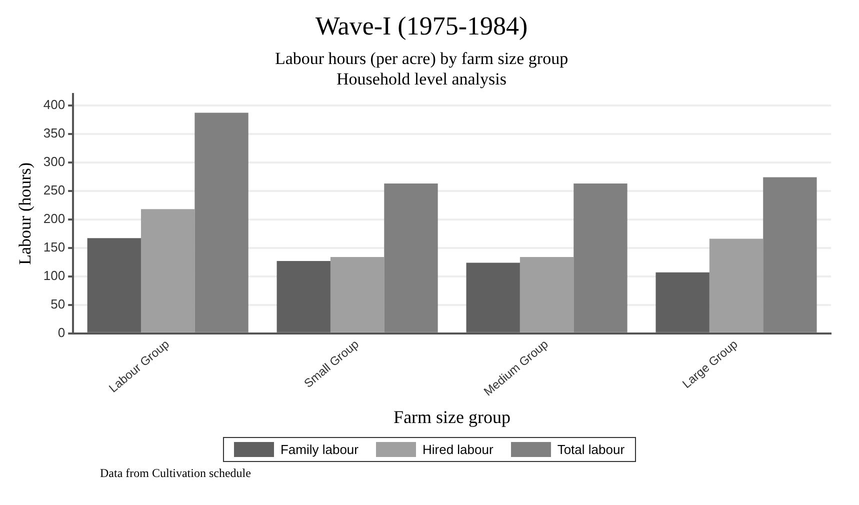  Describe the element at coordinates (54, 190) in the screenshot. I see `y-tick-label: 250` at that location.